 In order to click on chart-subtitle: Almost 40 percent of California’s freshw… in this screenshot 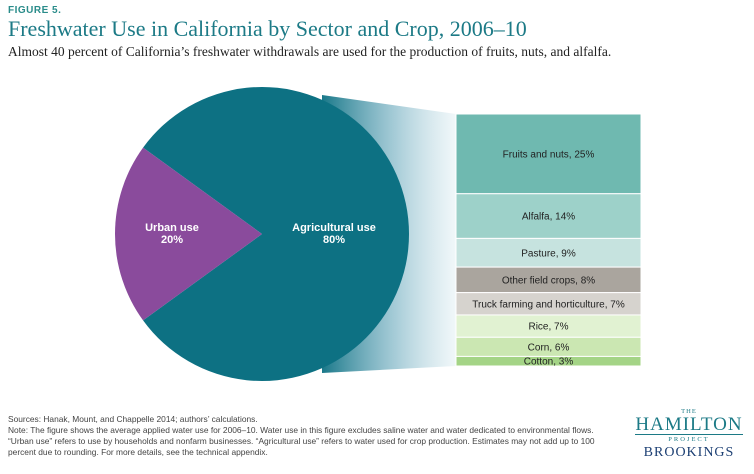, I will do `click(310, 51)`.